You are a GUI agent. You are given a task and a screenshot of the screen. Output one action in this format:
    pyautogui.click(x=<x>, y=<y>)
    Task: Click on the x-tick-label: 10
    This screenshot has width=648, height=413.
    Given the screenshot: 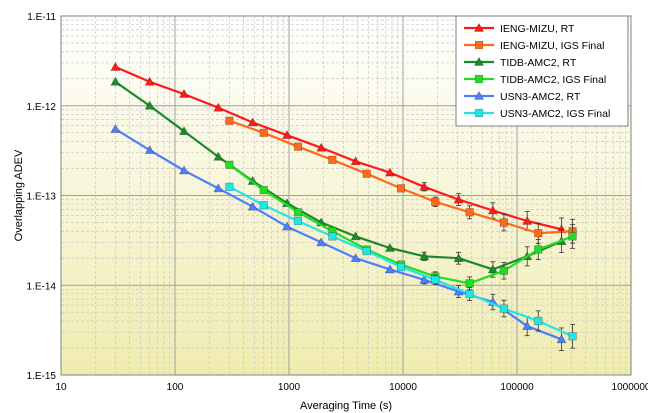 What is the action you would take?
    pyautogui.click(x=61, y=387)
    